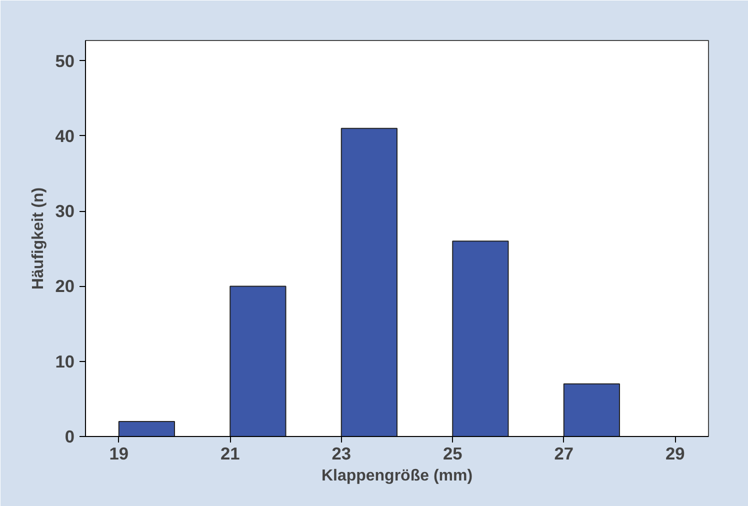  Describe the element at coordinates (564, 454) in the screenshot. I see `x-tick-label: 27` at that location.